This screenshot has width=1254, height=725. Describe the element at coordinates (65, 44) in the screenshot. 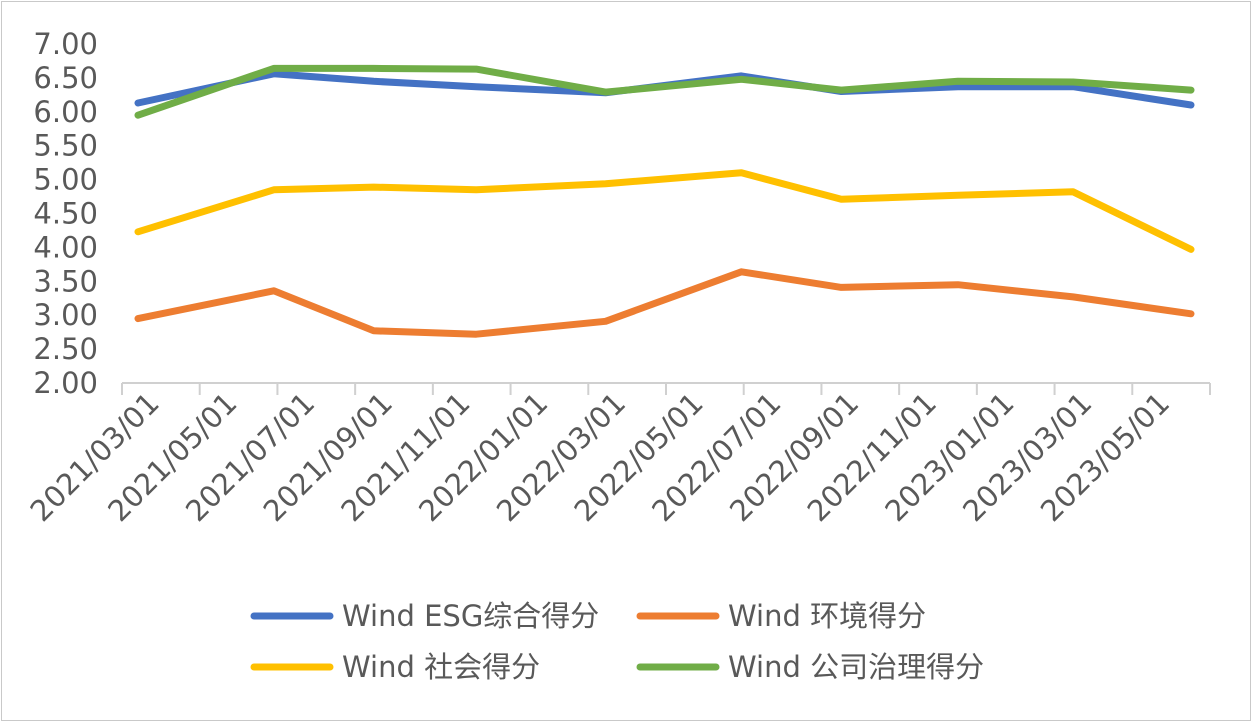

I see `y-tick-label: 7.00` at that location.